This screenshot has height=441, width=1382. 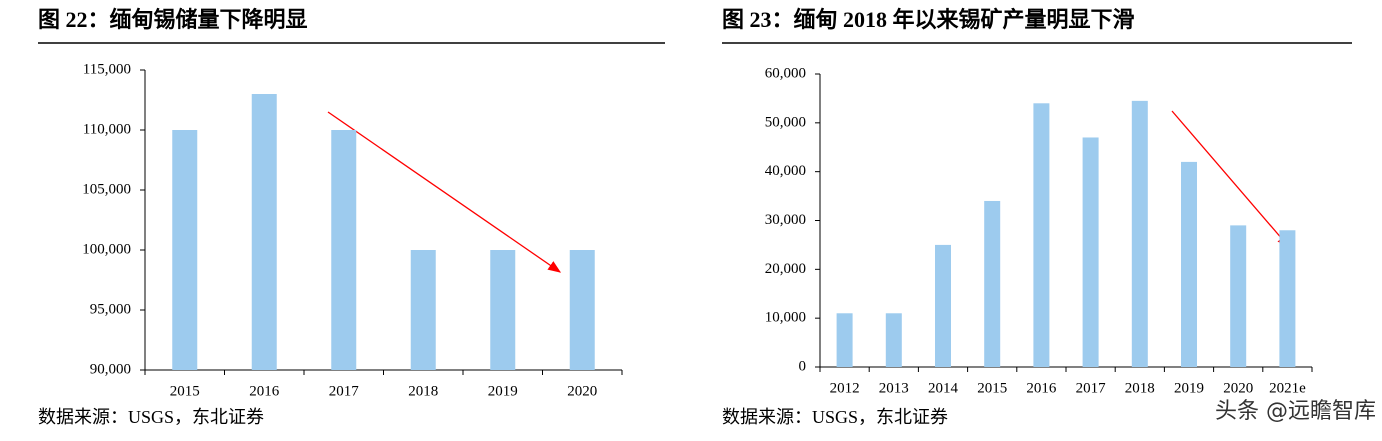 I want to click on y-tick-label: 95,000, so click(x=110, y=309).